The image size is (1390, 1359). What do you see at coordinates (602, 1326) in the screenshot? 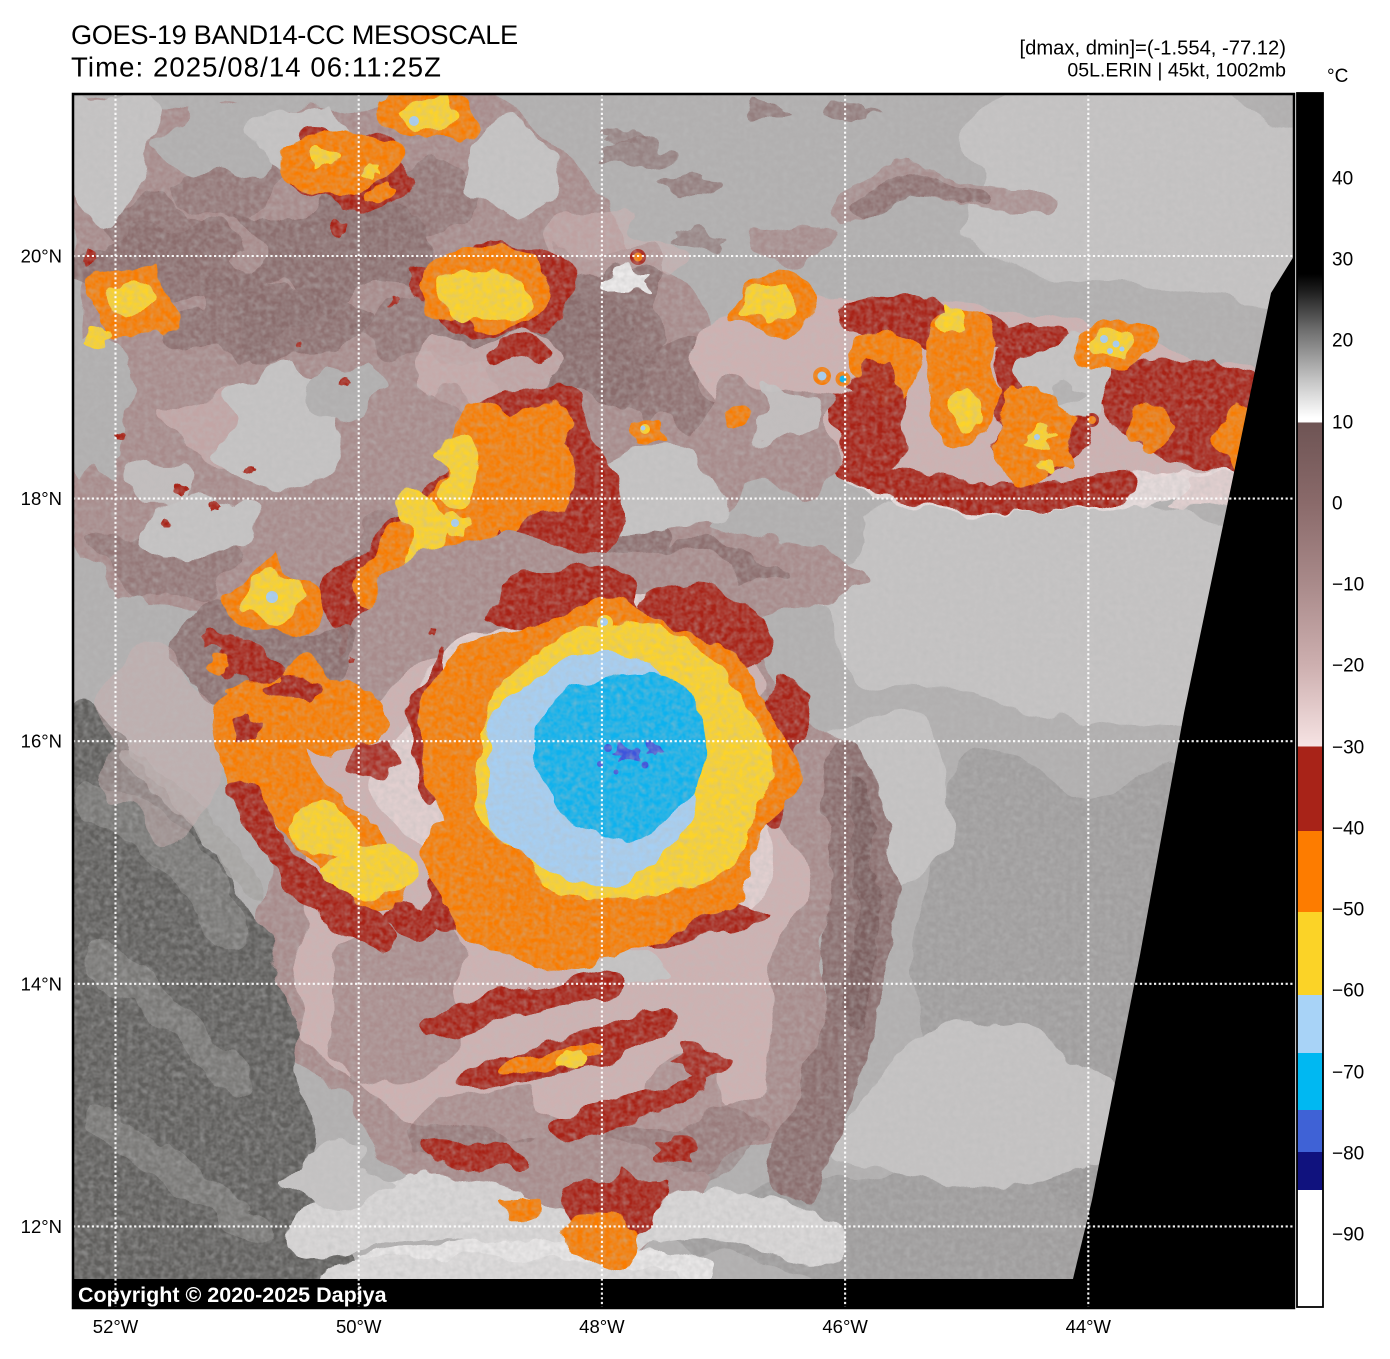
I see `svg-text: 48°W` at bounding box center [602, 1326].